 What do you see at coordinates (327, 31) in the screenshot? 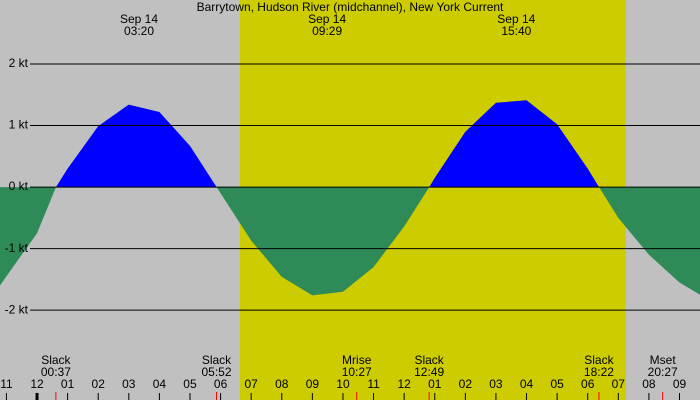
I see `peak-time: 09:29` at bounding box center [327, 31].